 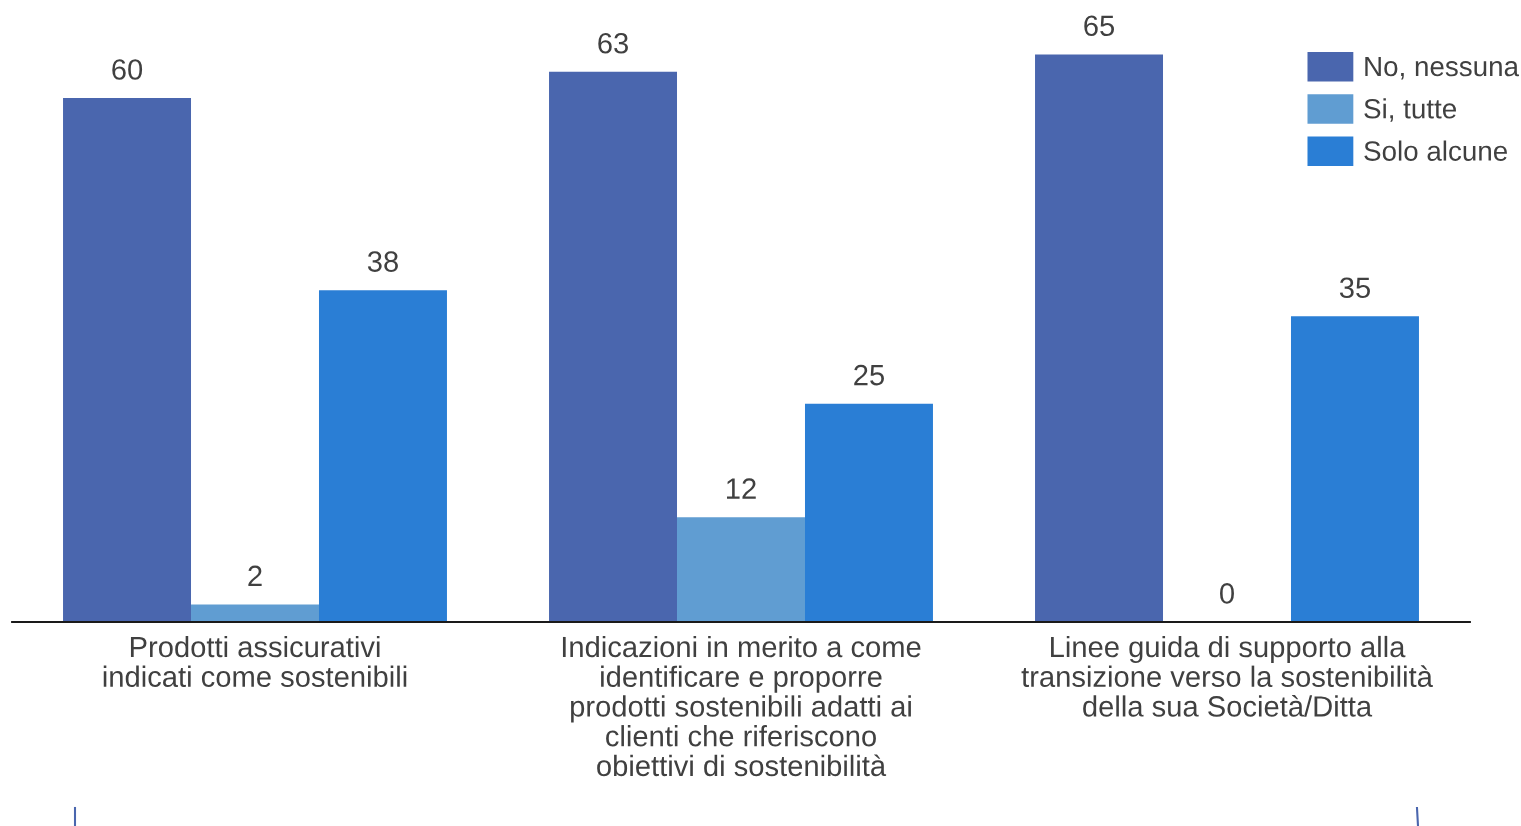 I want to click on x-tick-label: Linee guida di supporto alla transizione verso la sostenibilità della sua Società/Ditta, so click(x=1227, y=676).